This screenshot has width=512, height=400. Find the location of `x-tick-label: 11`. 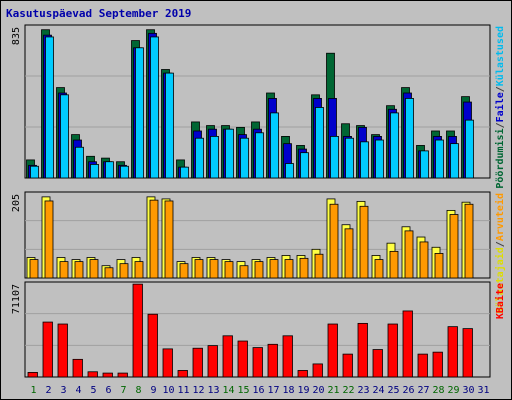

x-tick-label: 11 is located at coordinates (183, 390).